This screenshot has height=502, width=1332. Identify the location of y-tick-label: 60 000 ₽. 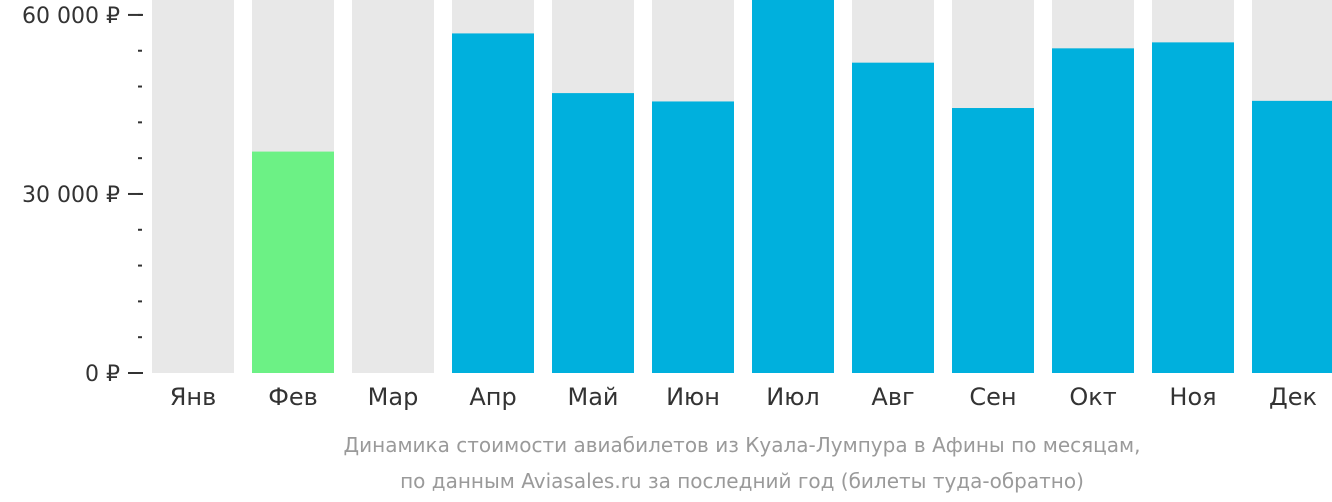
(71, 16).